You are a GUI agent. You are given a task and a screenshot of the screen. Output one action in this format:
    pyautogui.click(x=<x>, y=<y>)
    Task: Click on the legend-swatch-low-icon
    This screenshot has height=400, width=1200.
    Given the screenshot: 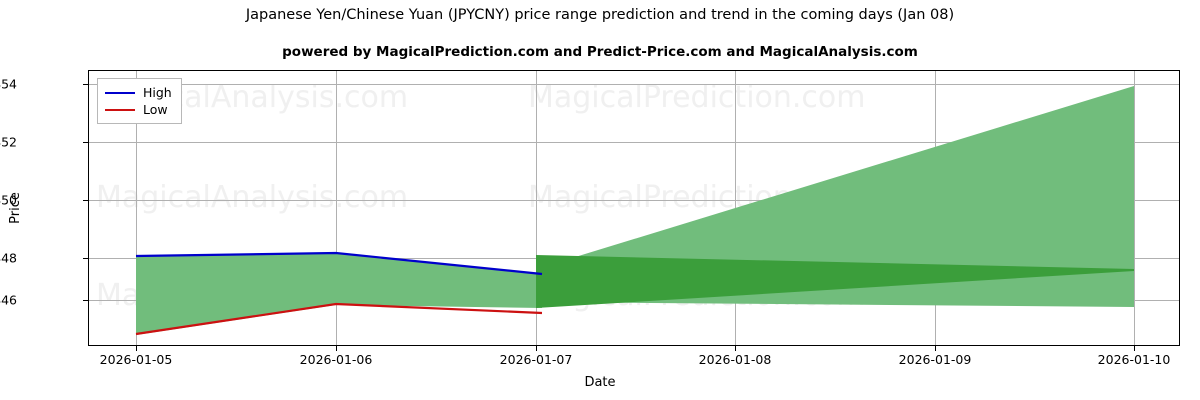 What is the action you would take?
    pyautogui.click(x=120, y=109)
    